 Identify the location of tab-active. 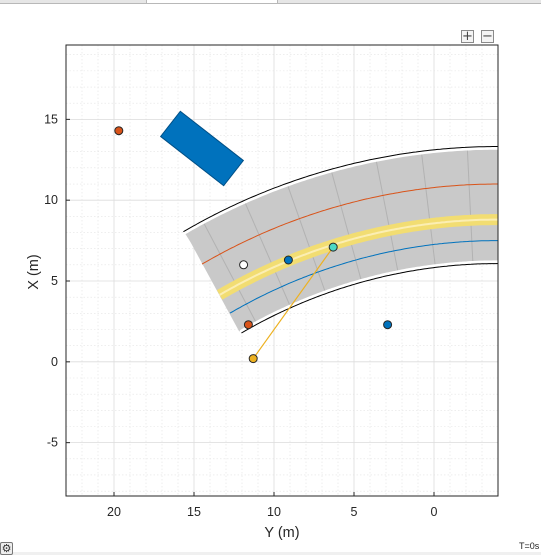
(212, 2).